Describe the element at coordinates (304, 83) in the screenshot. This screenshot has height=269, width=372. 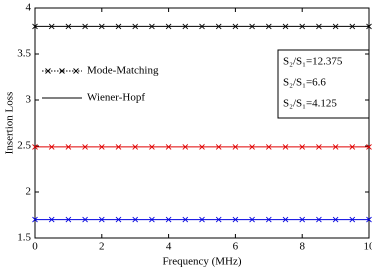
I see `annotation-label: S₂/S₁=6.6` at that location.